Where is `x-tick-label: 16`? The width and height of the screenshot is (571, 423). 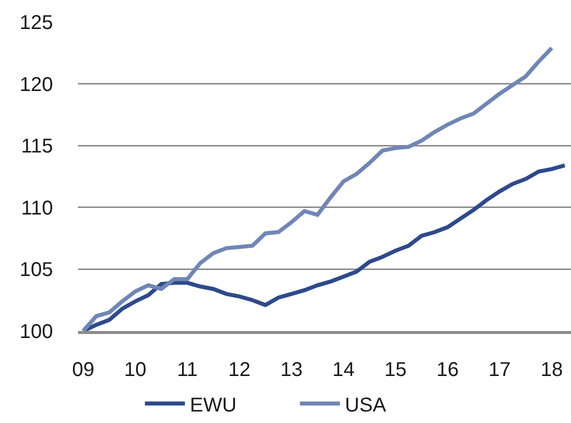 x-tick-label: 16 is located at coordinates (447, 370).